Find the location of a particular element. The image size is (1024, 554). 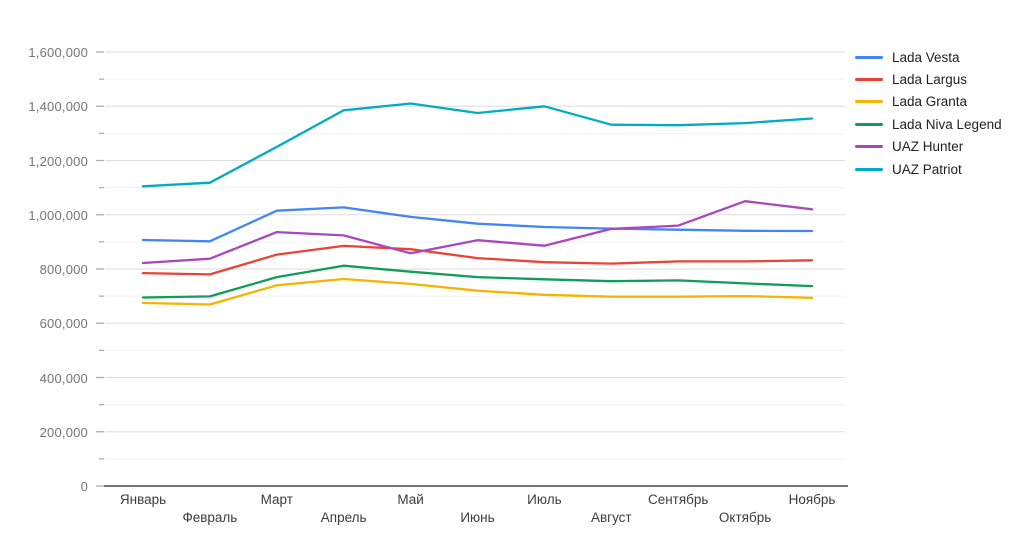

legend-item-lada-largus: Lada Largus is located at coordinates (911, 79).